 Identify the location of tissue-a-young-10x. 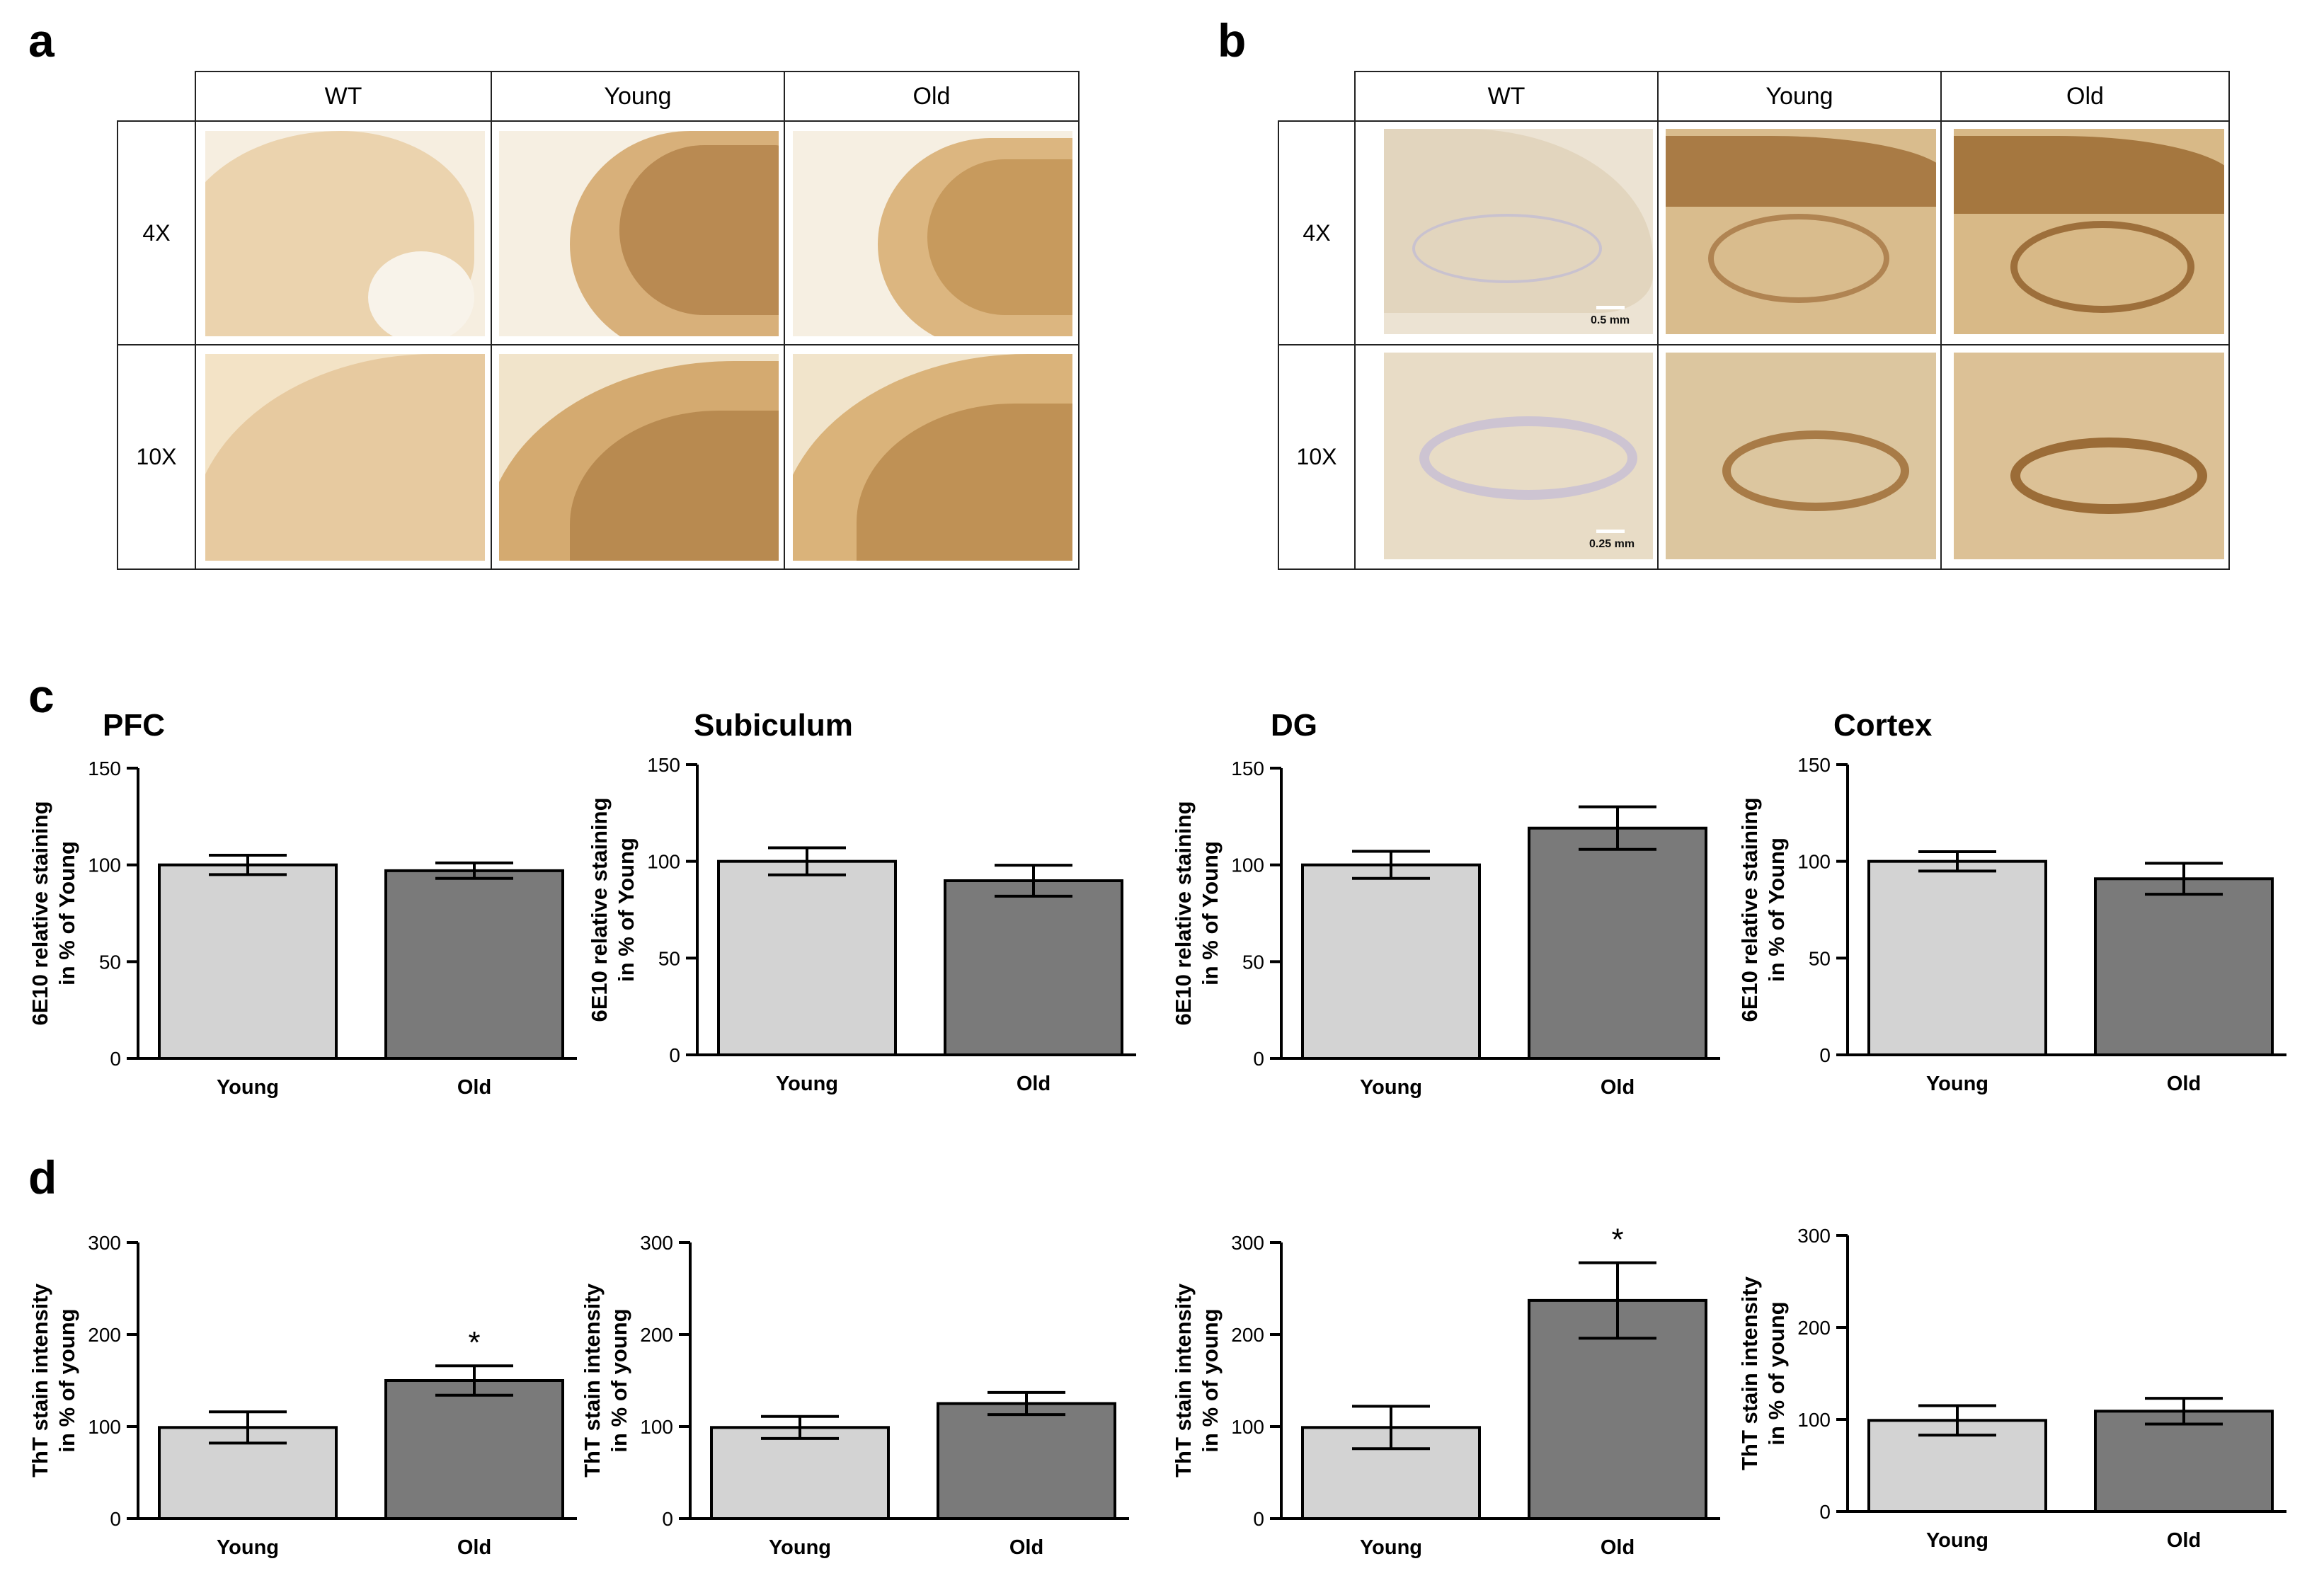
(639, 457).